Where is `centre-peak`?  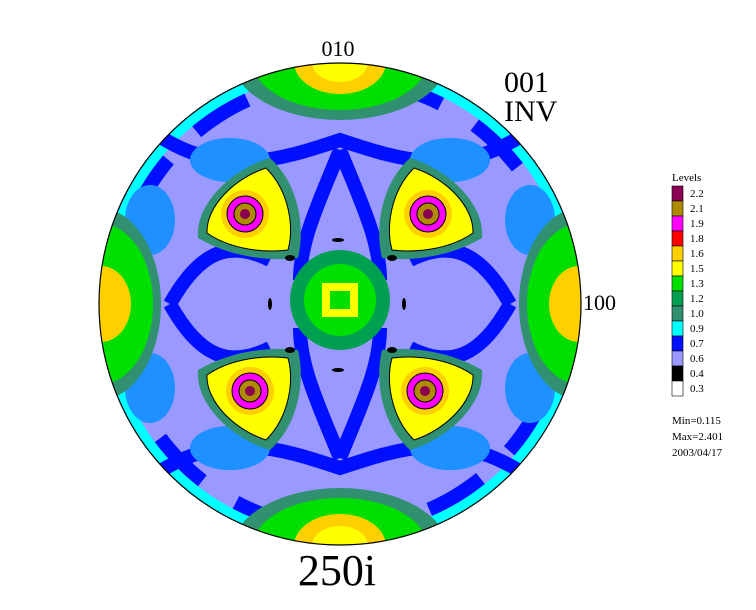
centre-peak is located at coordinates (340, 300).